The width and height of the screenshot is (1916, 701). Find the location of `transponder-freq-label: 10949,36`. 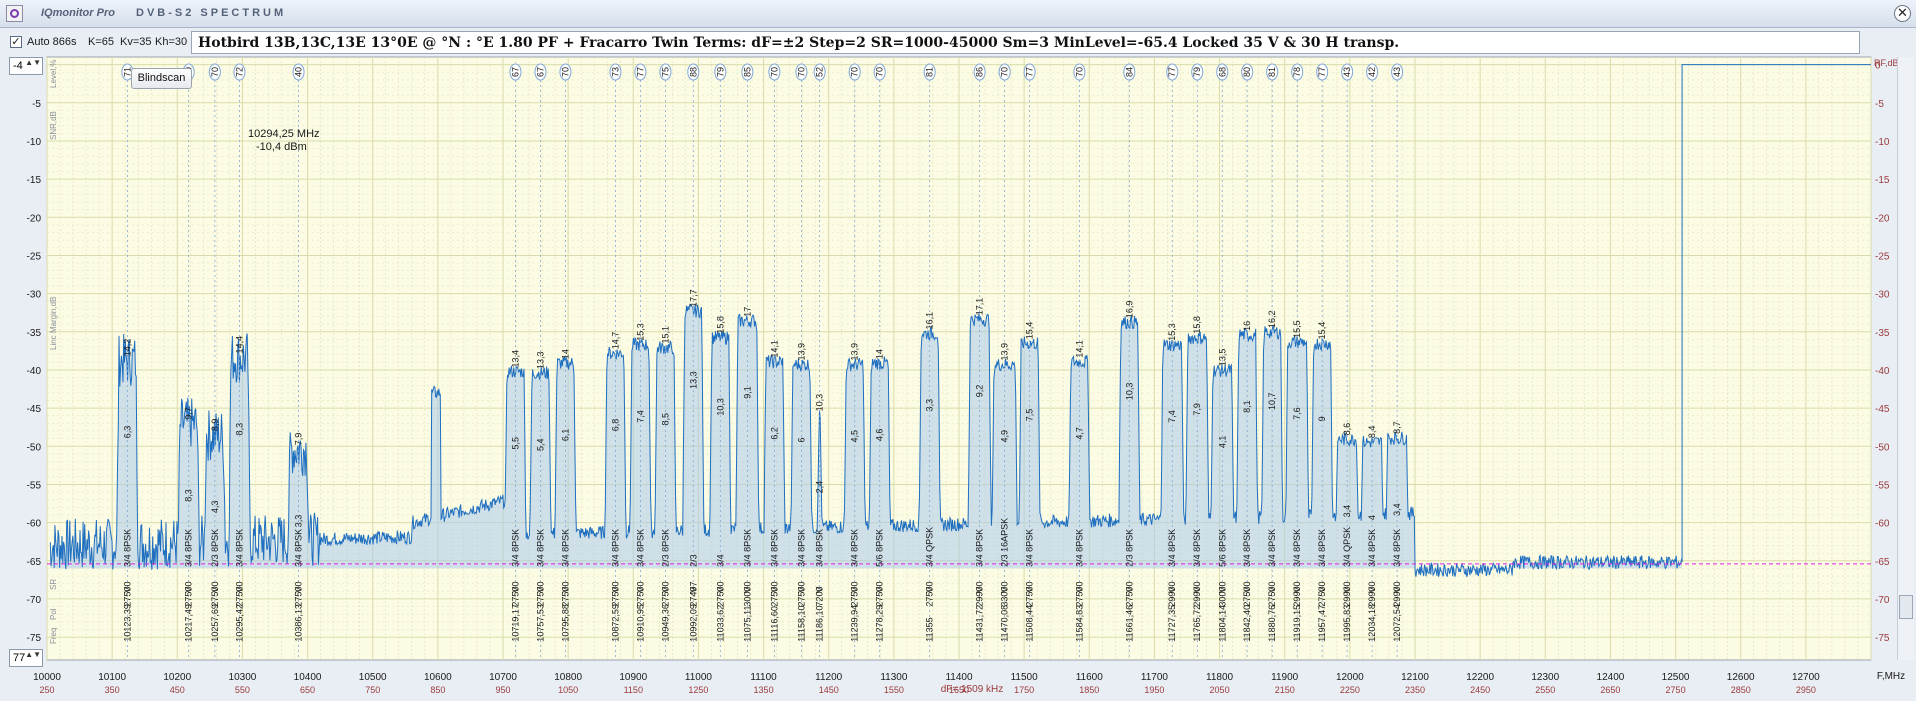

transponder-freq-label: 10949,36 is located at coordinates (665, 623).